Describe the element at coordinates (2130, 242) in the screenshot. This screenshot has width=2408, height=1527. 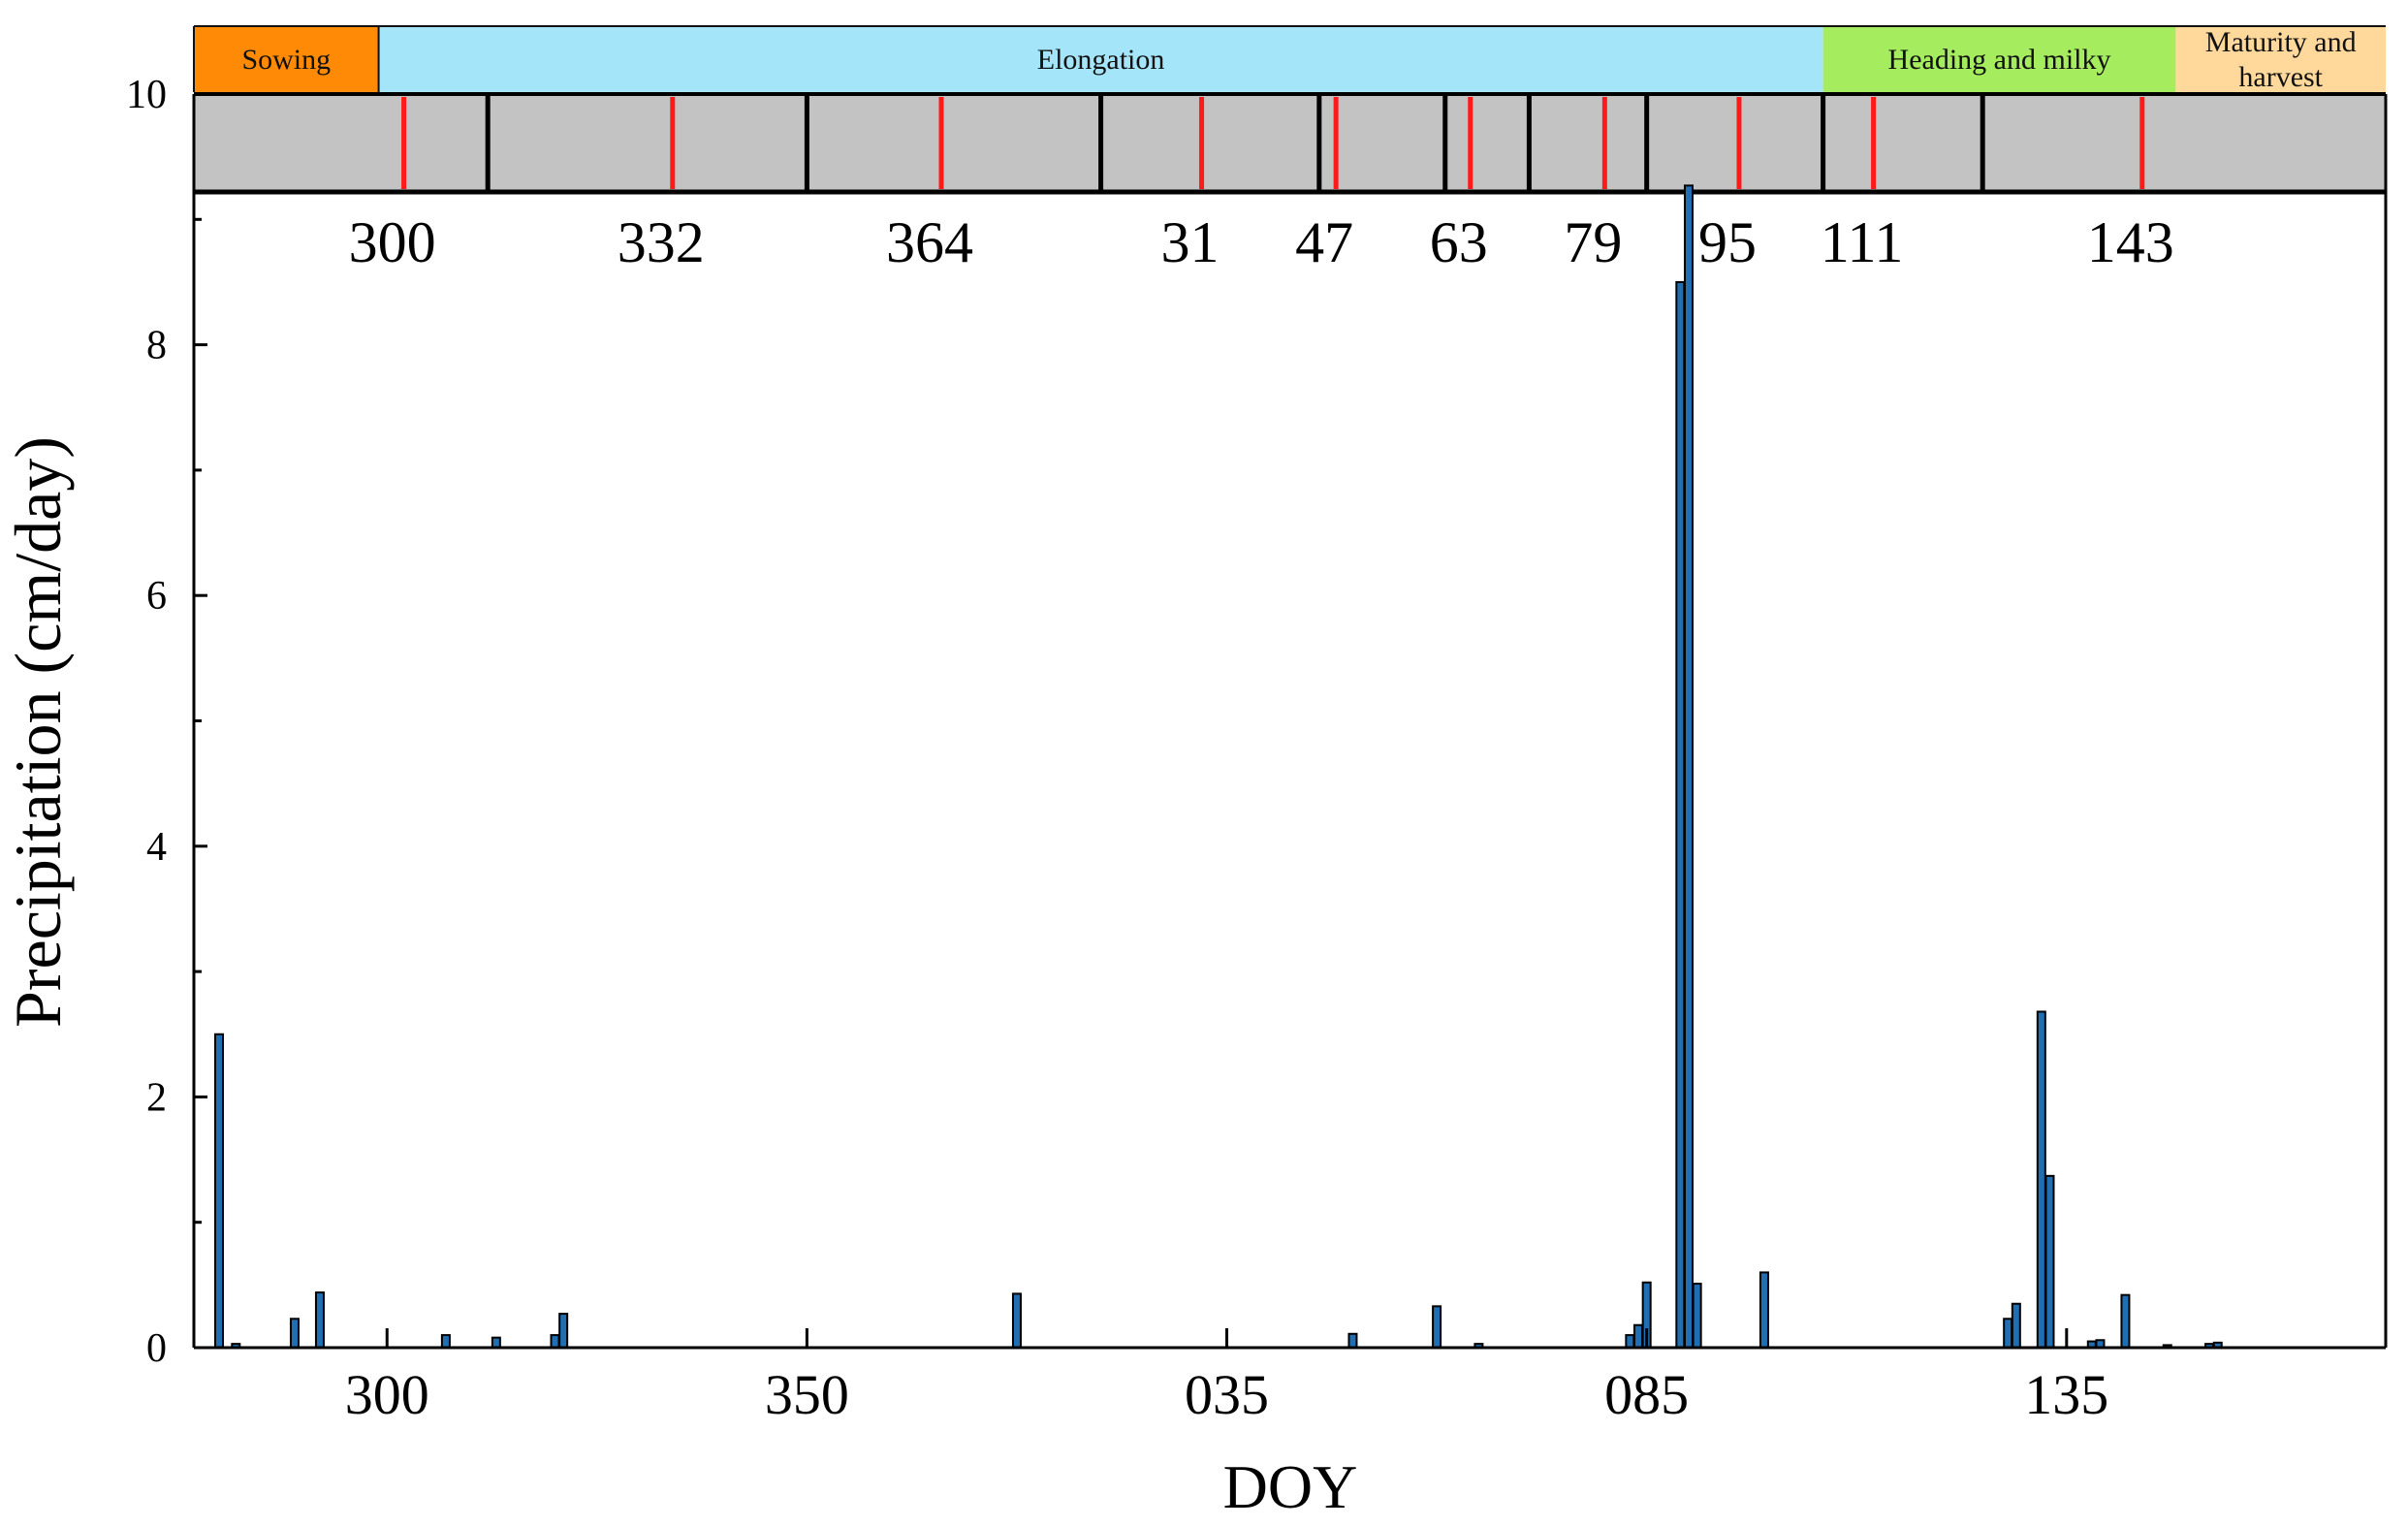
I see `sampling-label-9: 143` at that location.